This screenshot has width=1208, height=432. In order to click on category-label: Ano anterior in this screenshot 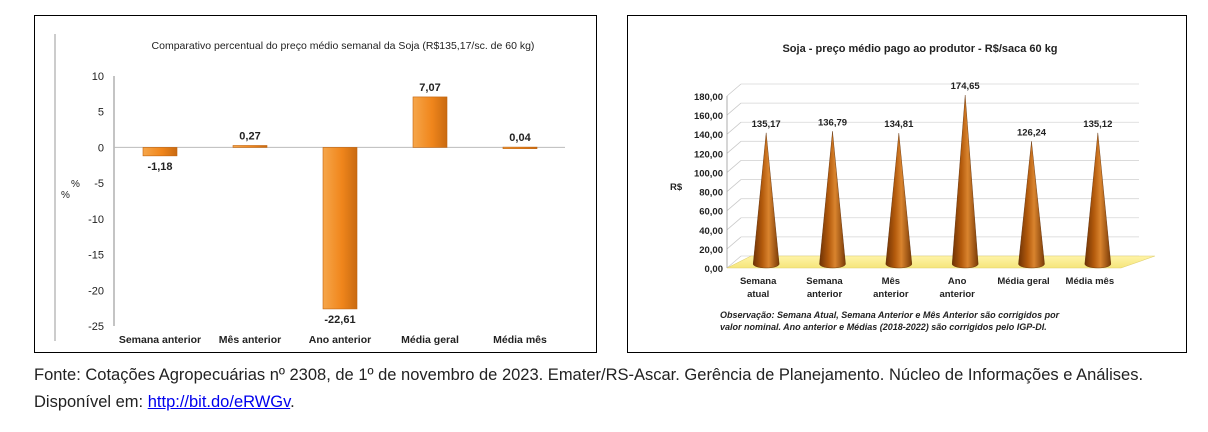, I will do `click(340, 340)`.